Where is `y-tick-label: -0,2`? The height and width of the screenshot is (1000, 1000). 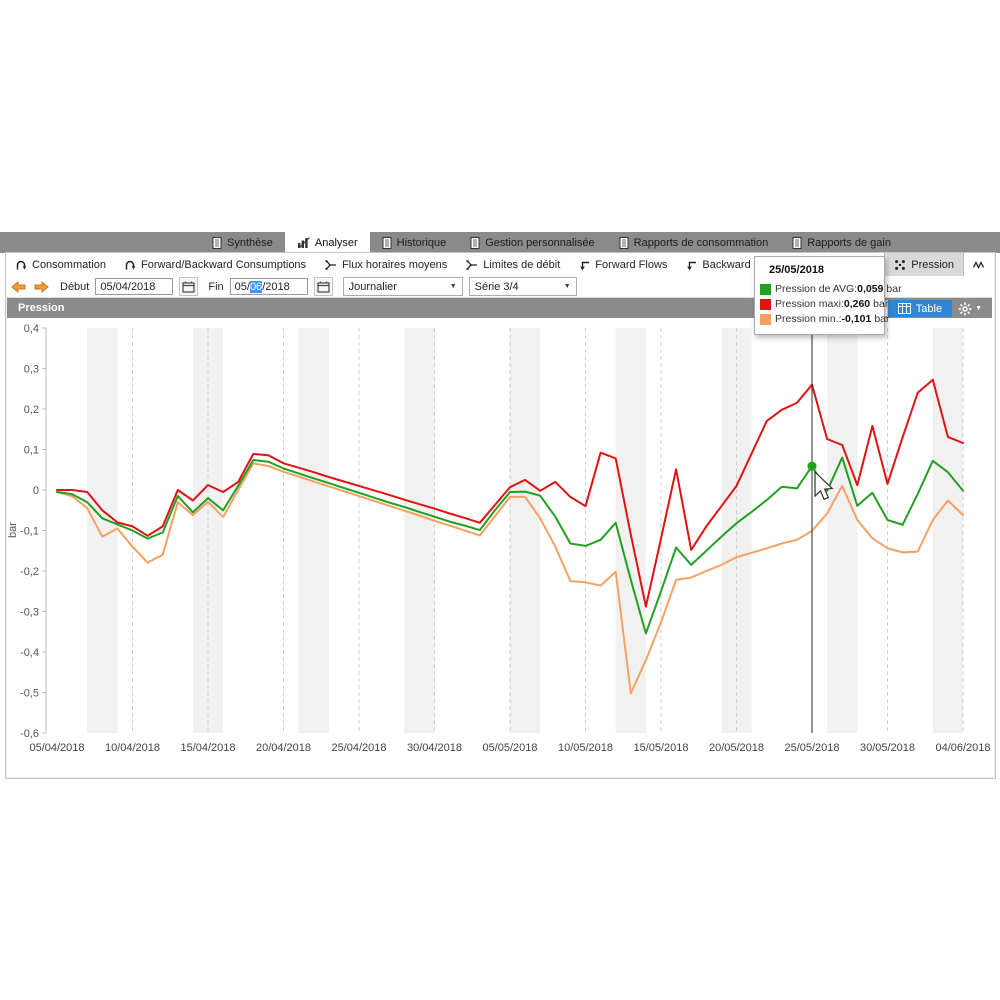
y-tick-label: -0,2 is located at coordinates (29, 572).